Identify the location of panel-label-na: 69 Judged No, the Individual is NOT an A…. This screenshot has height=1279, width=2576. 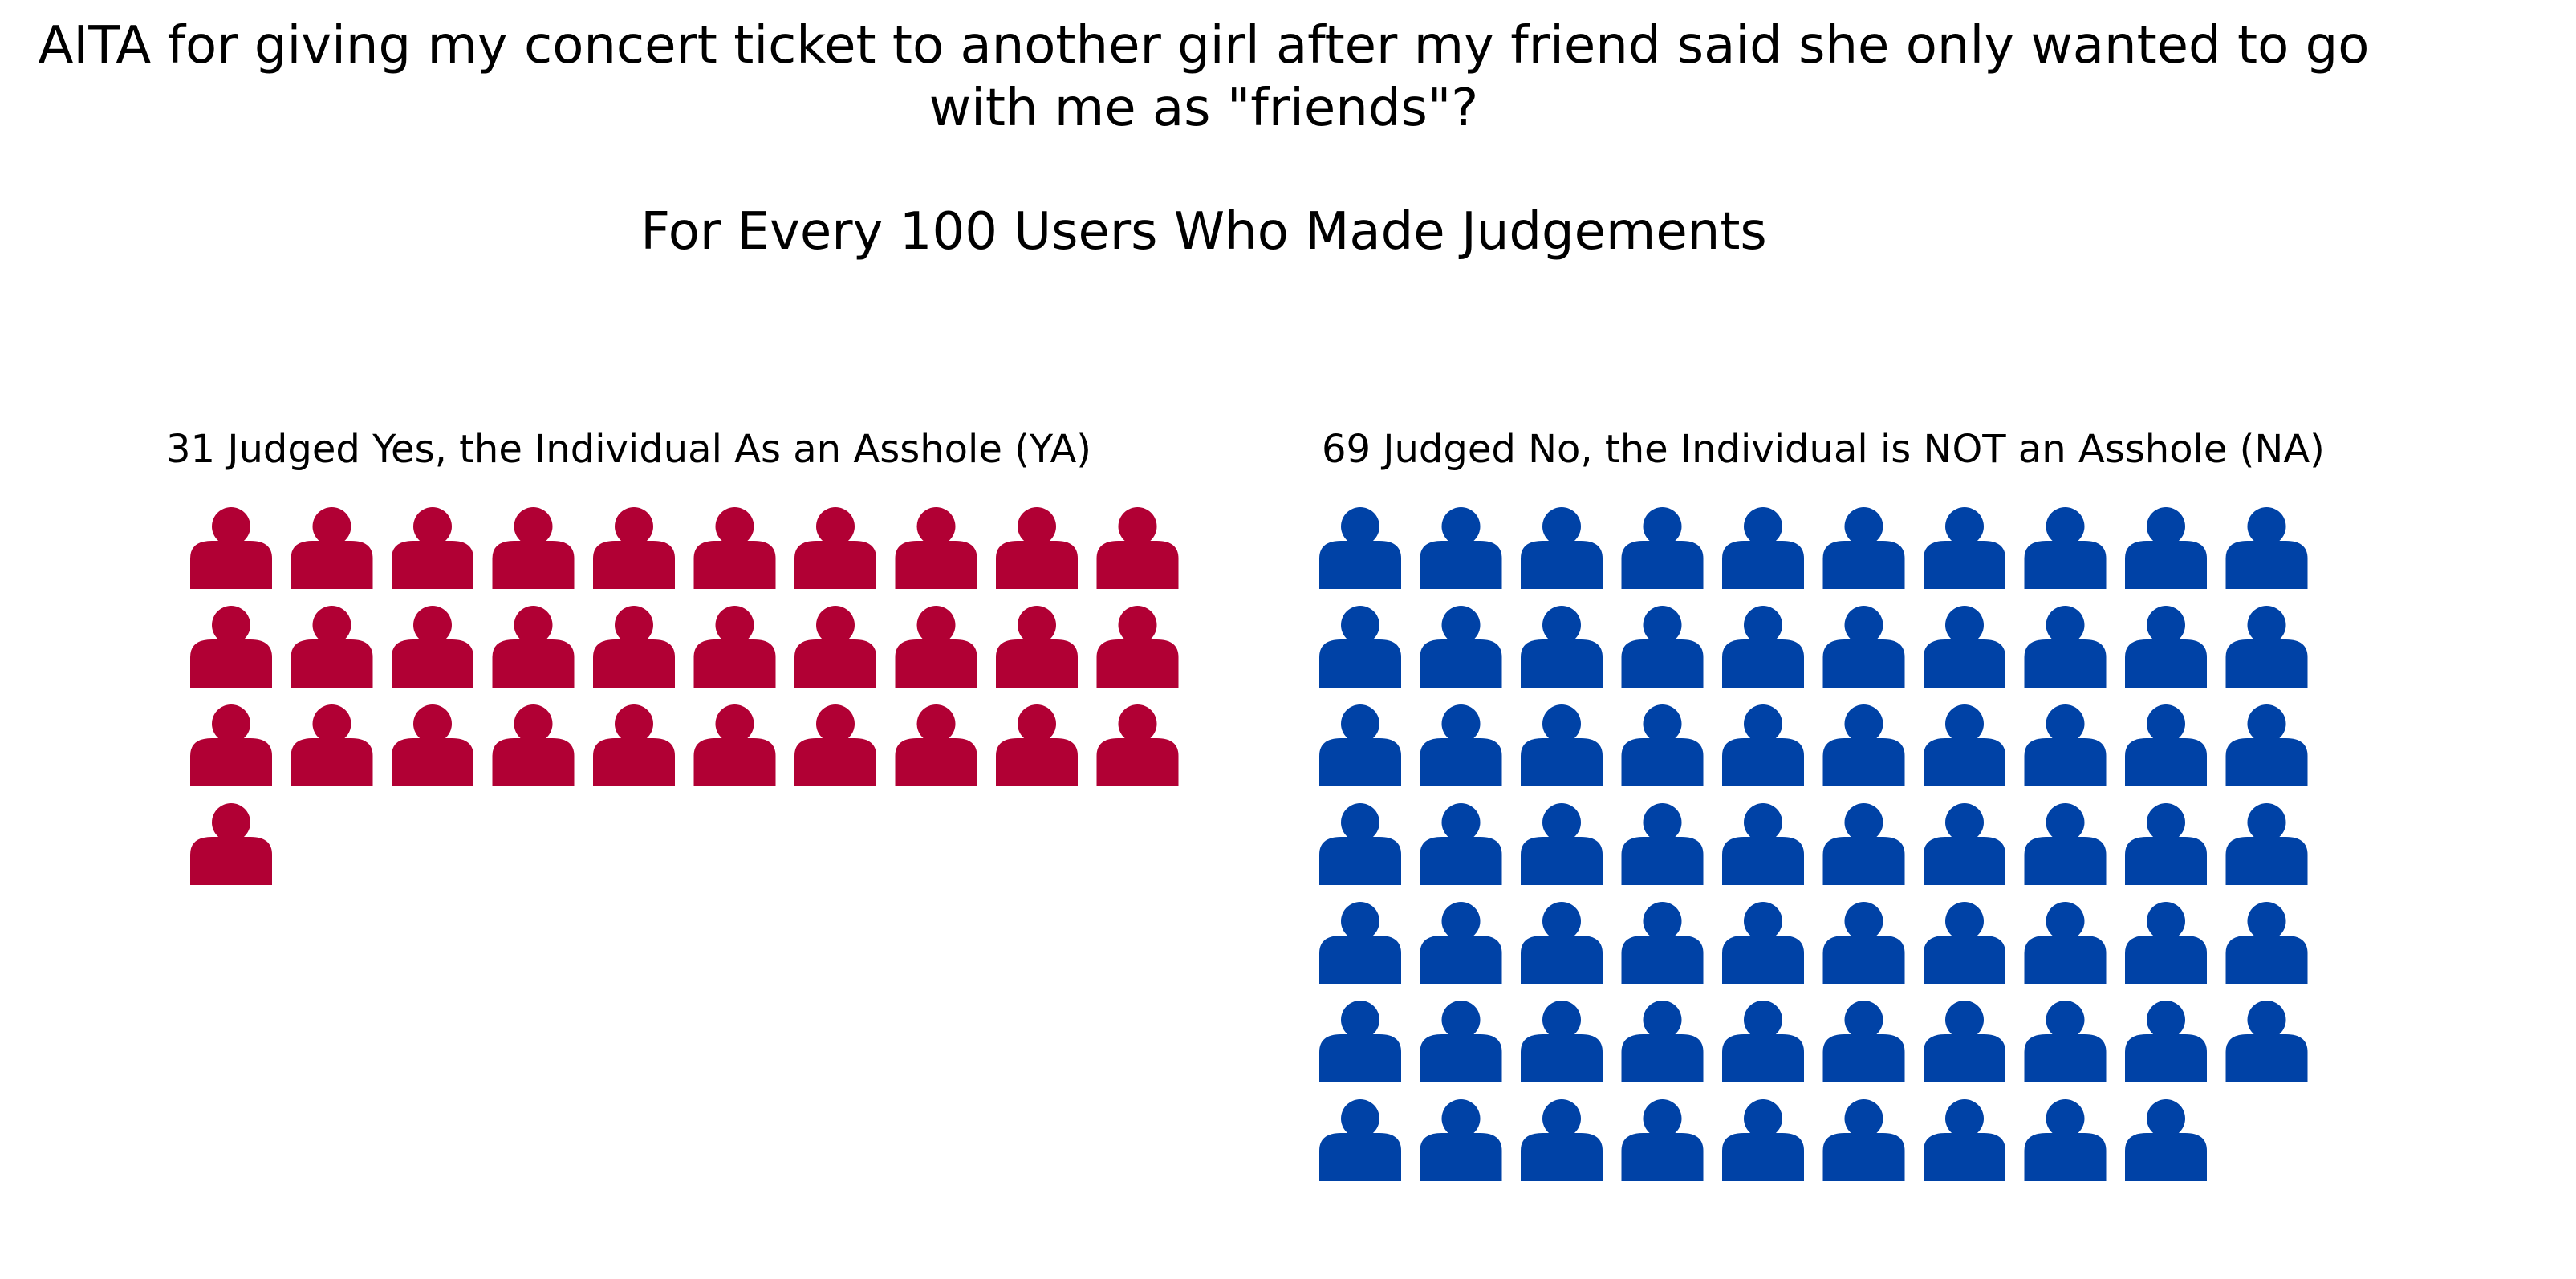
(1823, 450).